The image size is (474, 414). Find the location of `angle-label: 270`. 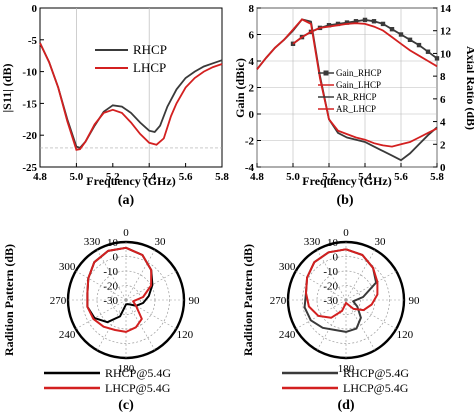

angle-label: 270 is located at coordinates (58, 301).